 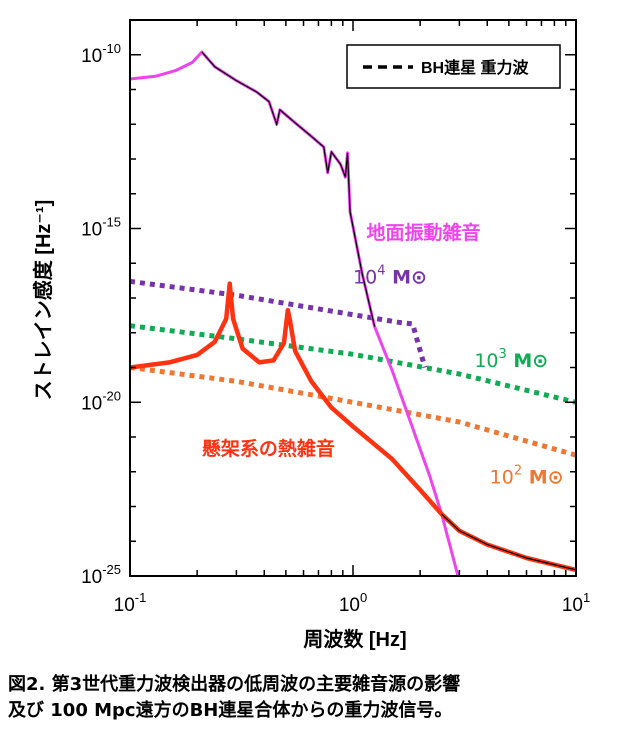 I want to click on x-tick-label: 10¹, so click(x=576, y=603).